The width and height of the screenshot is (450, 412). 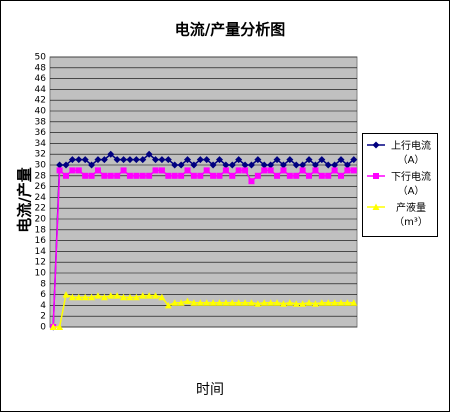 I want to click on y-tick-label: 36, so click(x=41, y=133).